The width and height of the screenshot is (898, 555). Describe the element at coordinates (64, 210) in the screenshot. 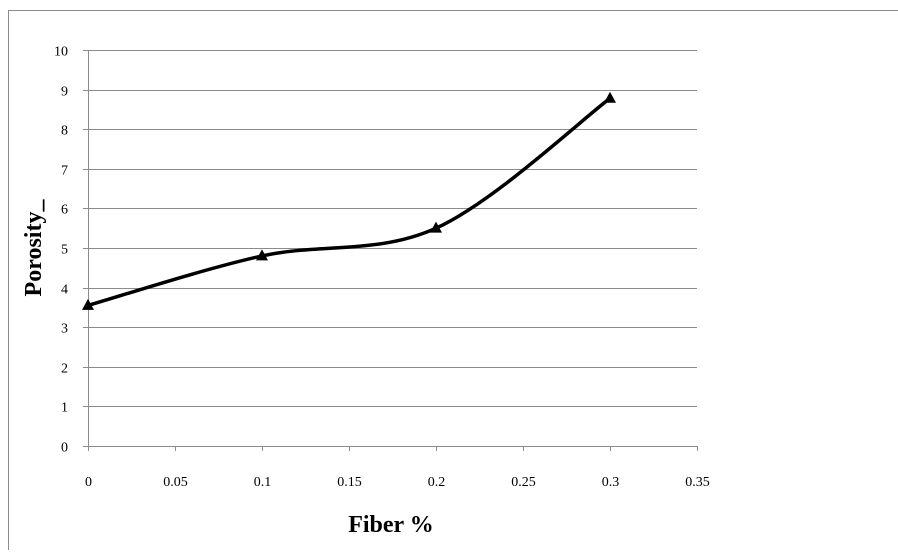

I see `y-tick-label-6: 6` at that location.